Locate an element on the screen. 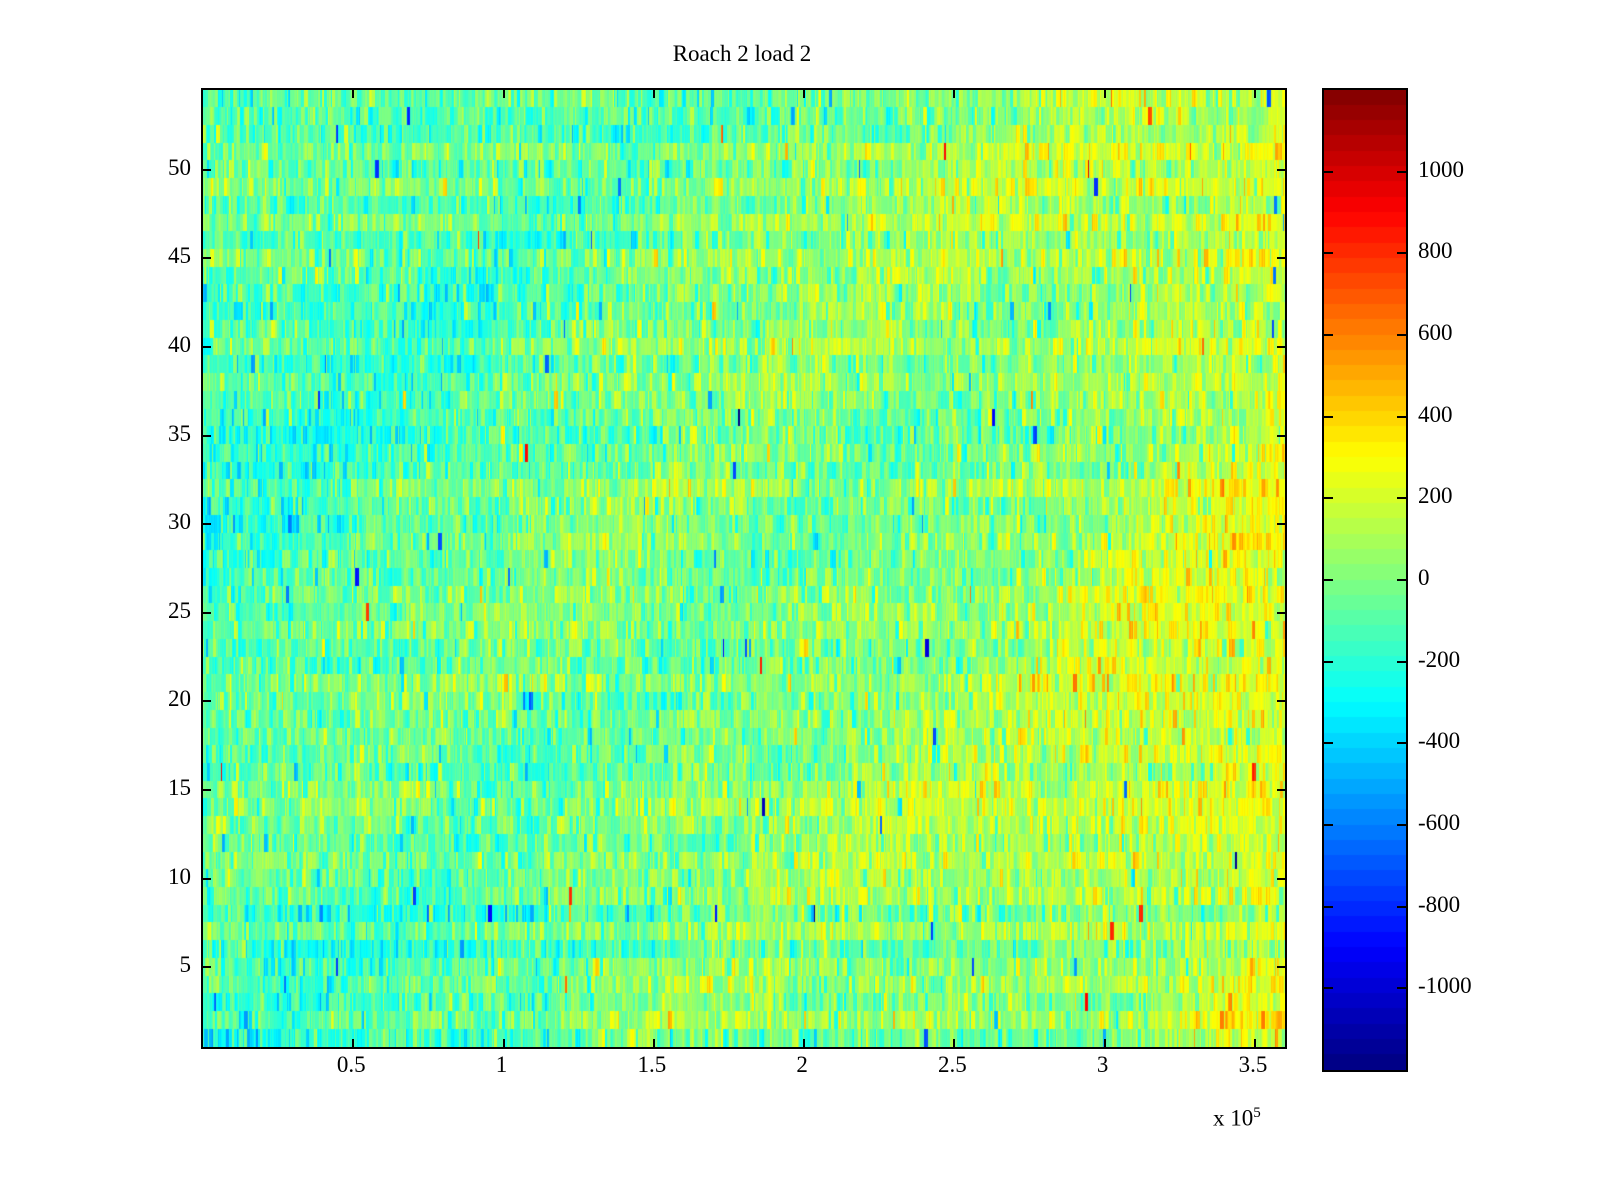  y-axis-tick-label: 50 is located at coordinates (179, 167).